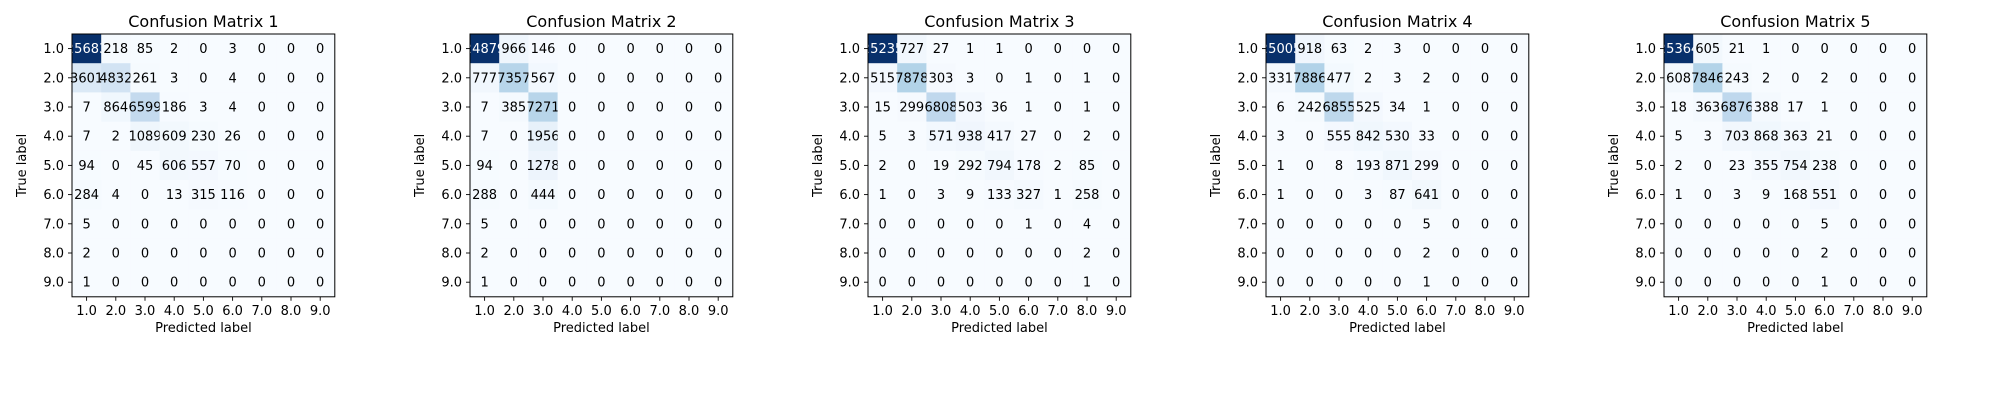 This screenshot has height=404, width=2000. Describe the element at coordinates (144, 108) in the screenshot. I see `cell-value-label: 6599` at that location.